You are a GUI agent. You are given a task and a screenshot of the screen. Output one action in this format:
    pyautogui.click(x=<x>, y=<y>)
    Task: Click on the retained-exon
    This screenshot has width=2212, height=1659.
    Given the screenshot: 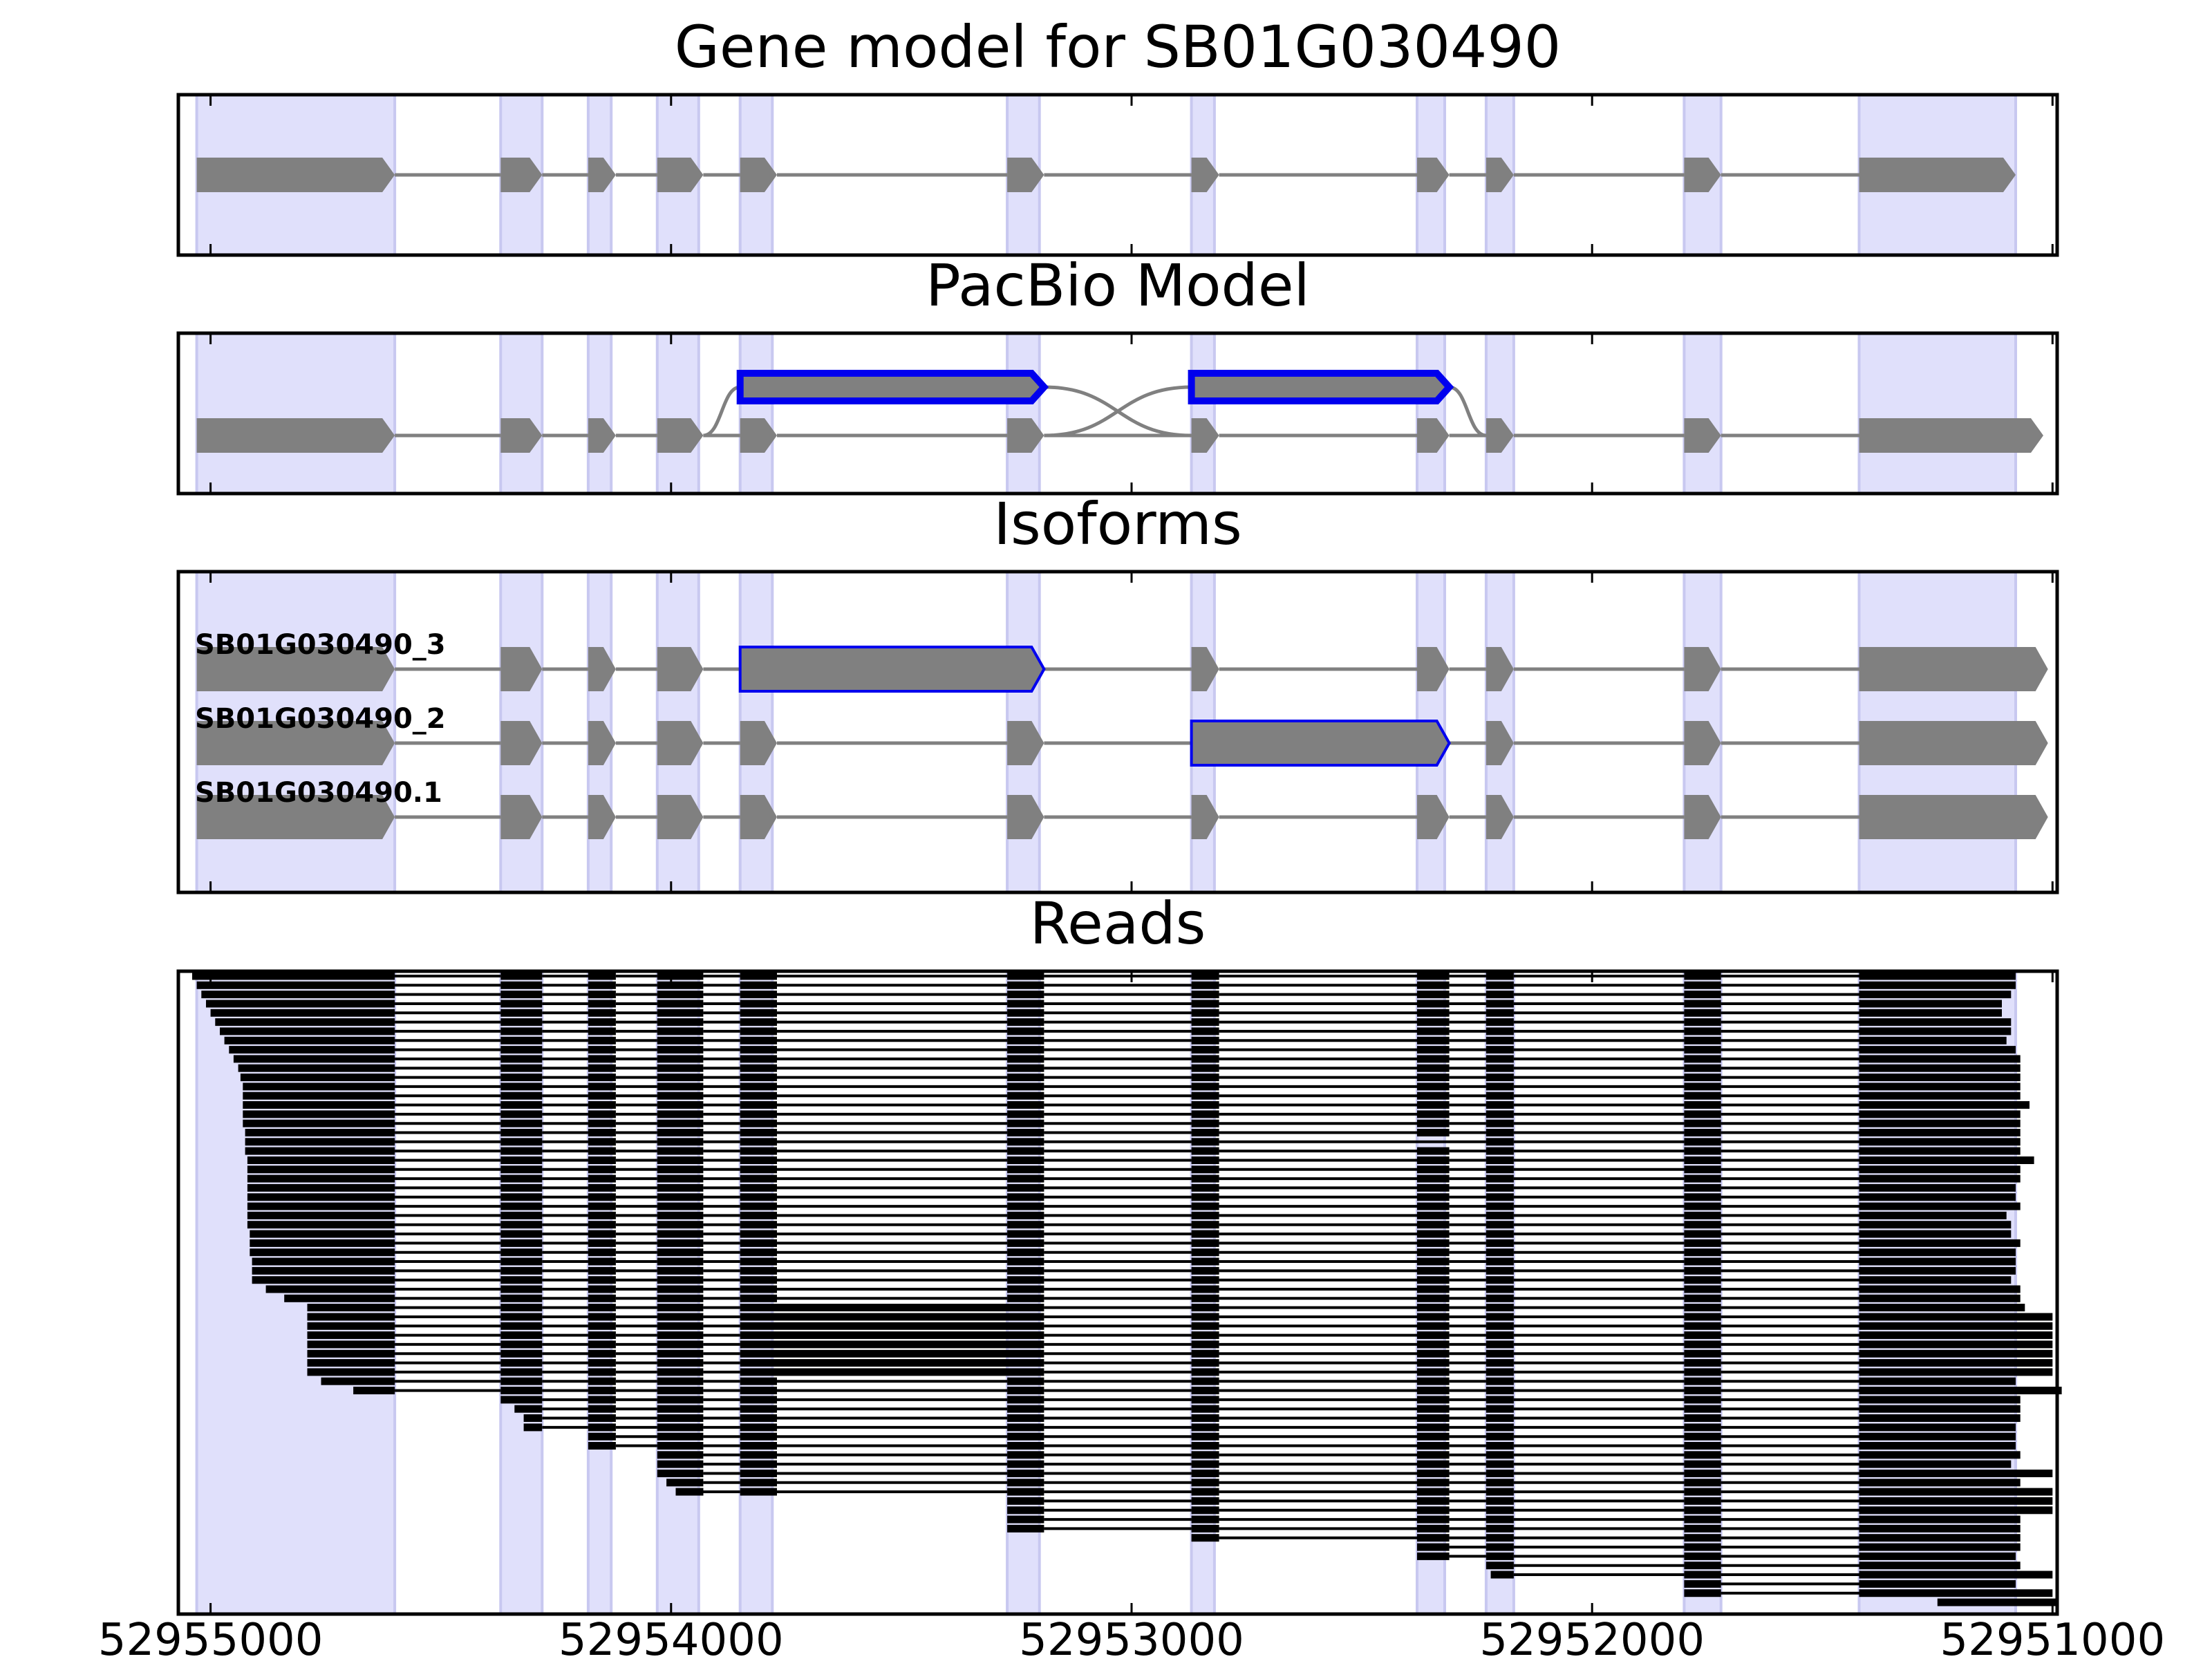 What is the action you would take?
    pyautogui.click(x=892, y=670)
    